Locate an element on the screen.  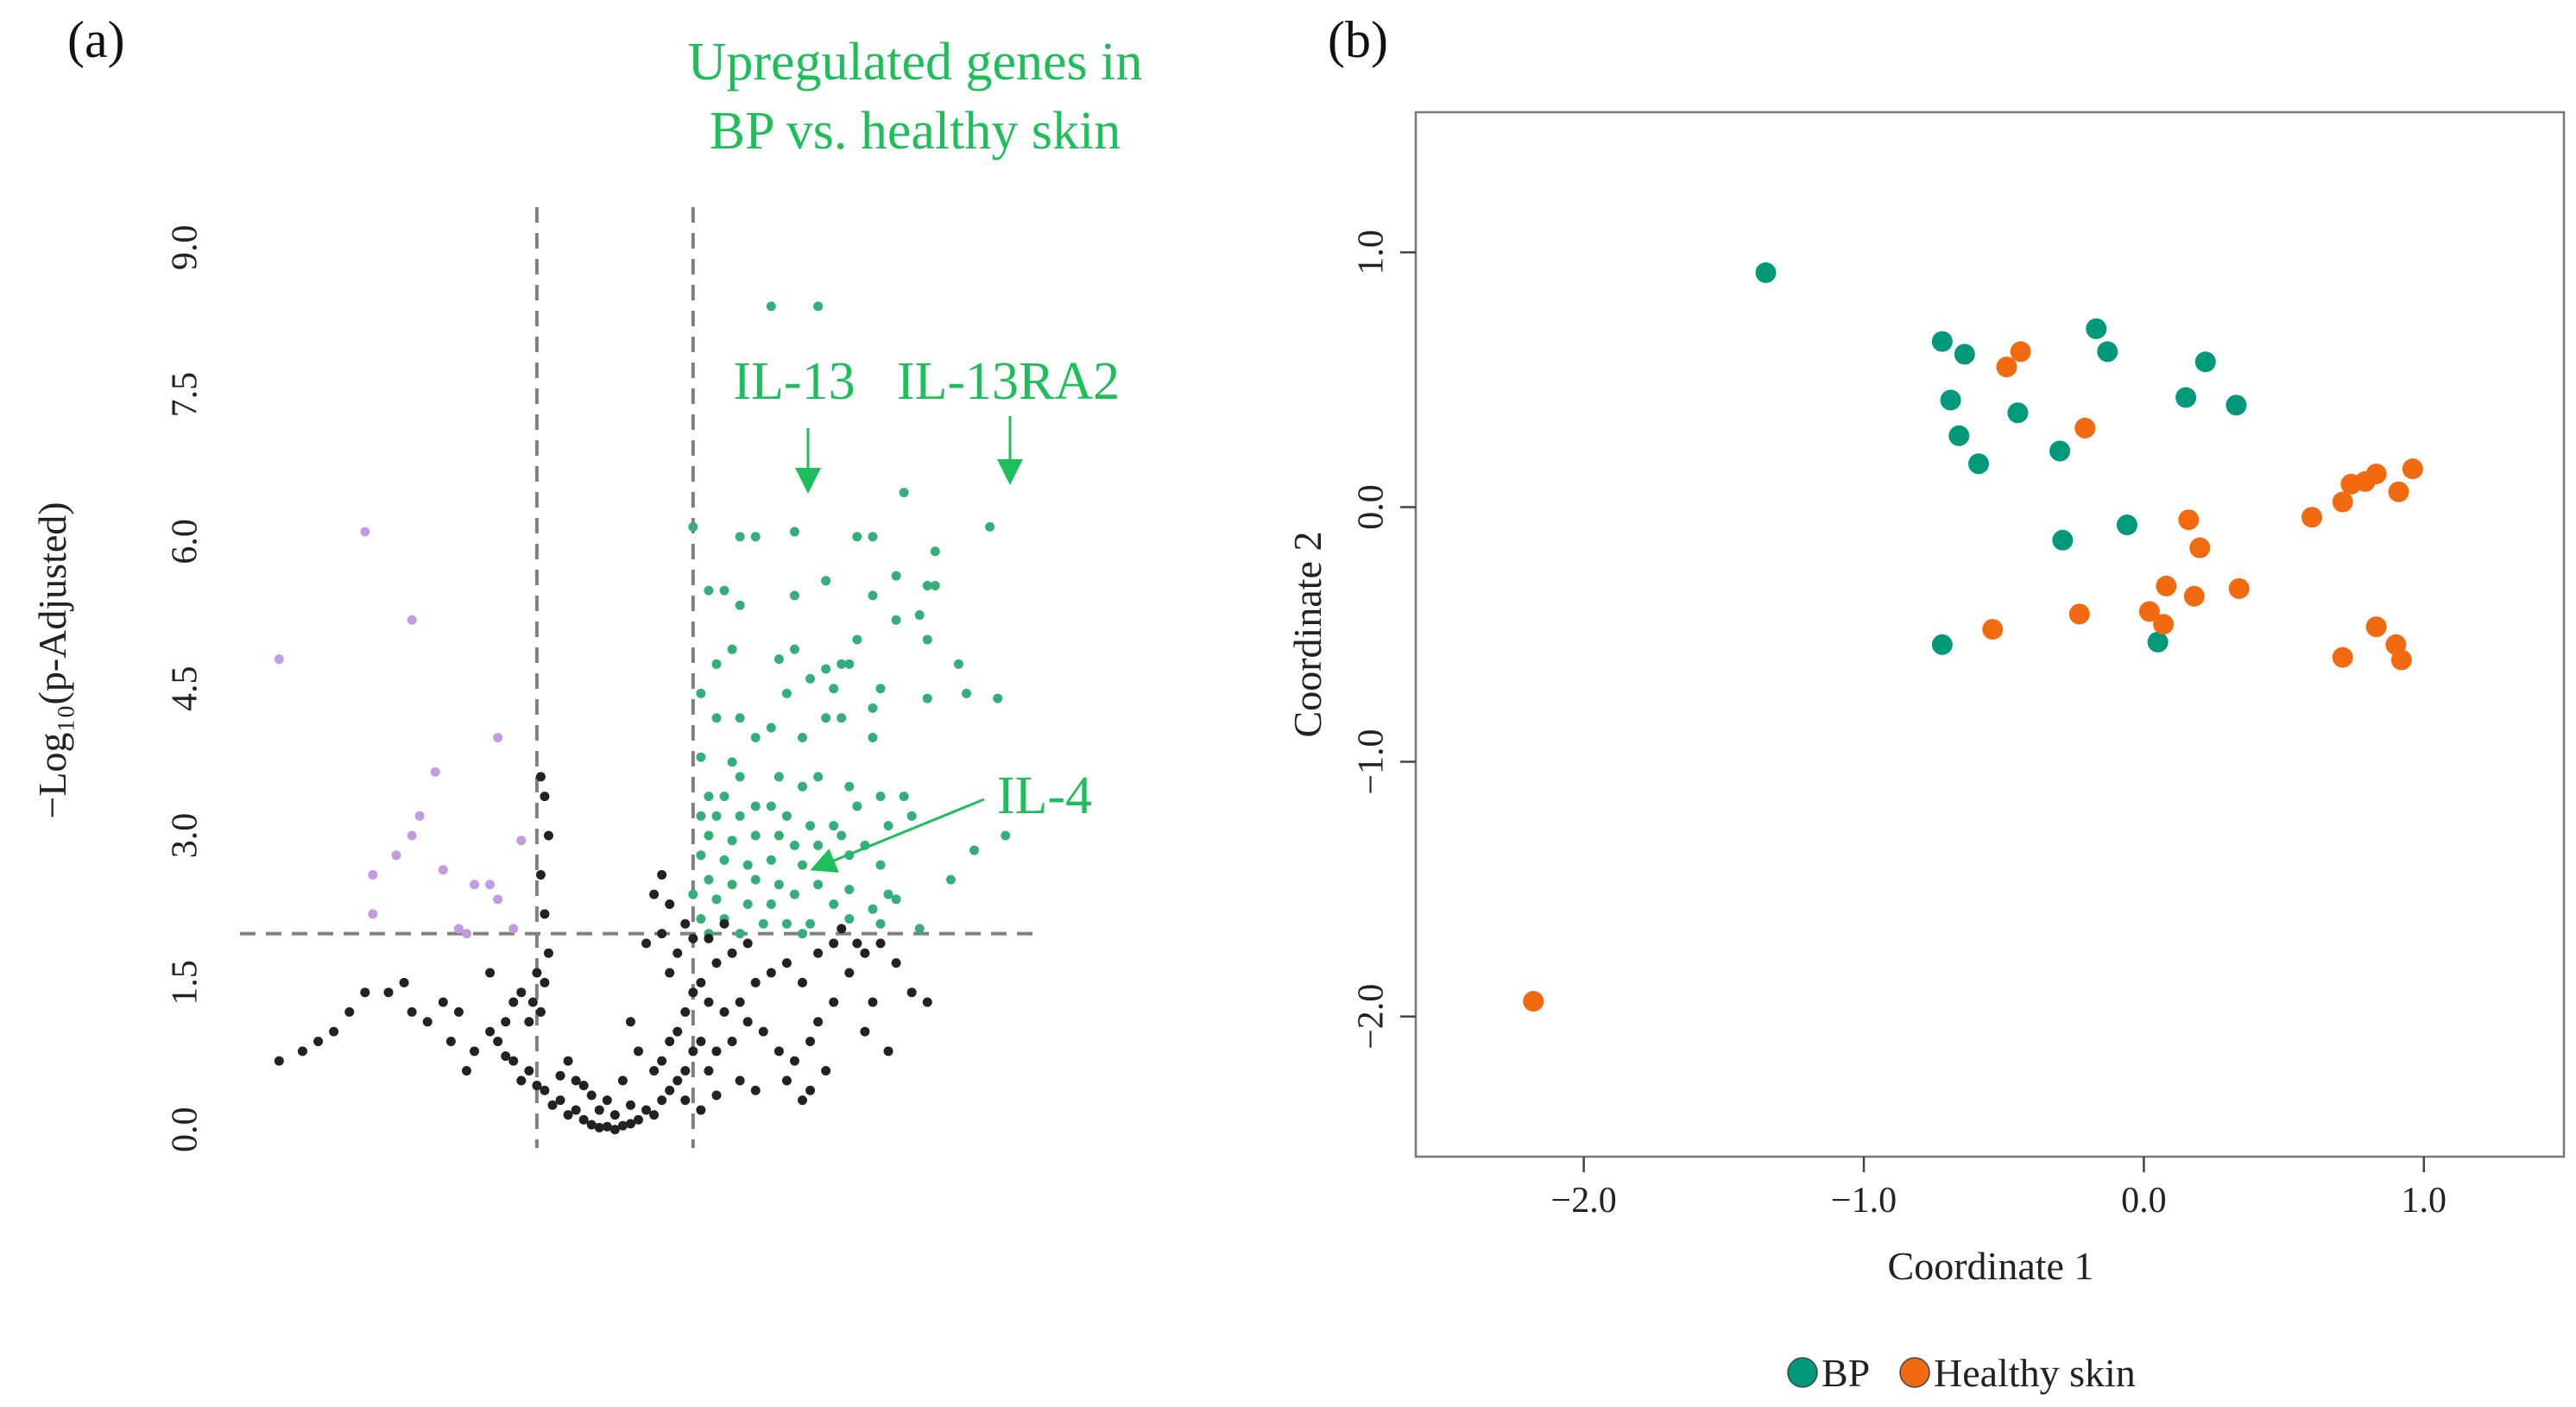
legend-bp-label: BP is located at coordinates (1846, 1373).